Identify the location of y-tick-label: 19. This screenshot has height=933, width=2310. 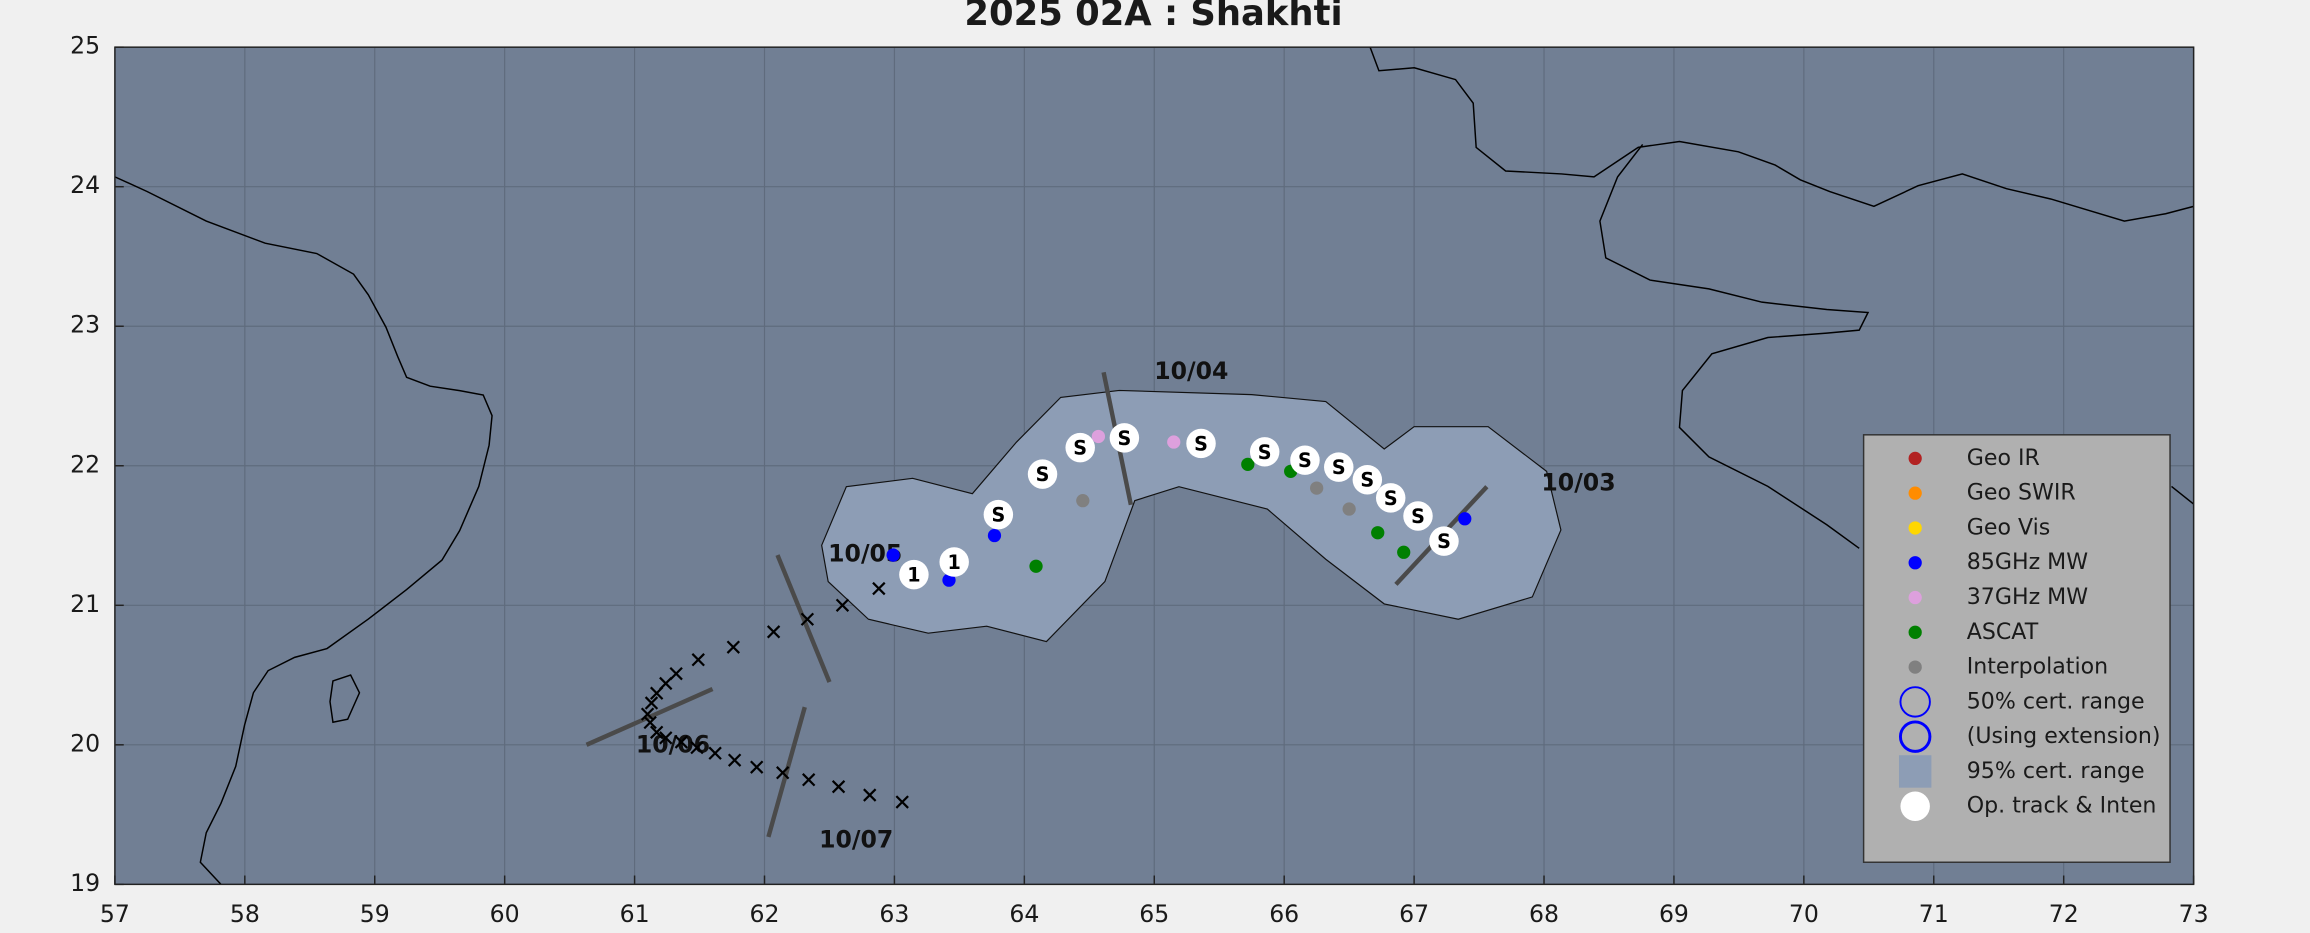
(85, 883).